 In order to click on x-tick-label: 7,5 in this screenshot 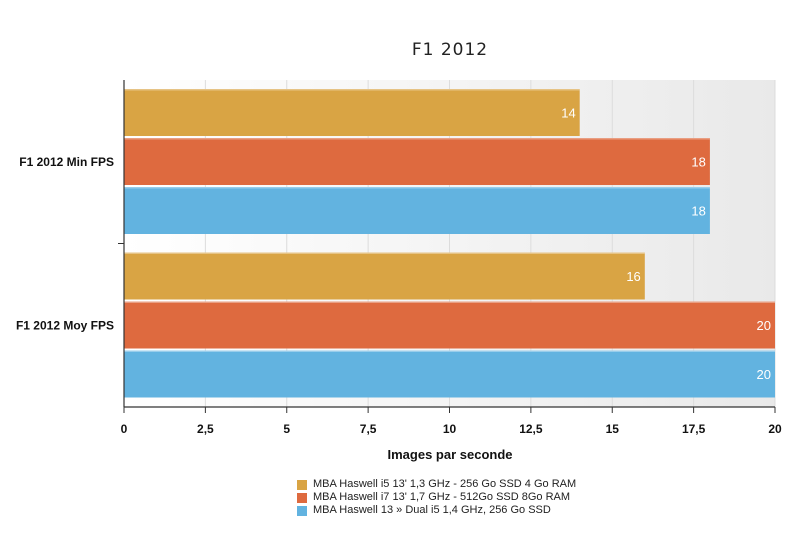, I will do `click(368, 429)`.